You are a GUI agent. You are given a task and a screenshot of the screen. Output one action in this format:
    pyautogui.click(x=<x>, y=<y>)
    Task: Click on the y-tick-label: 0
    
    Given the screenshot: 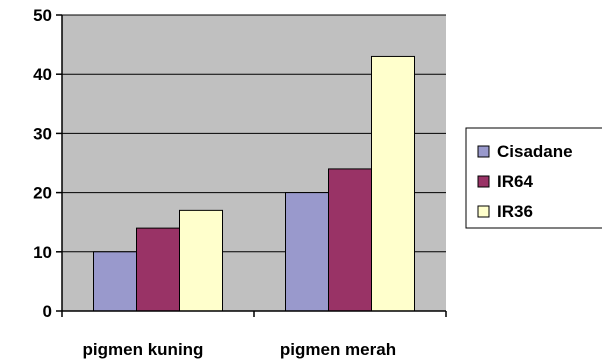 What is the action you would take?
    pyautogui.click(x=47, y=311)
    